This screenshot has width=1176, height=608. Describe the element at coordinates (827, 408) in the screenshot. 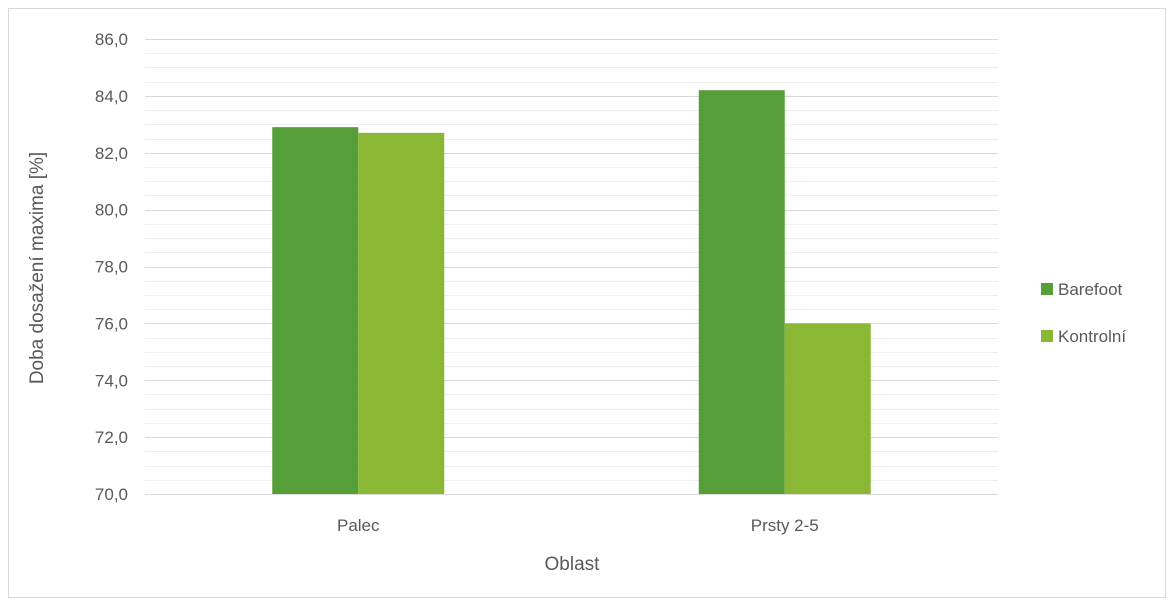

I see `bar-kontrolní-1` at that location.